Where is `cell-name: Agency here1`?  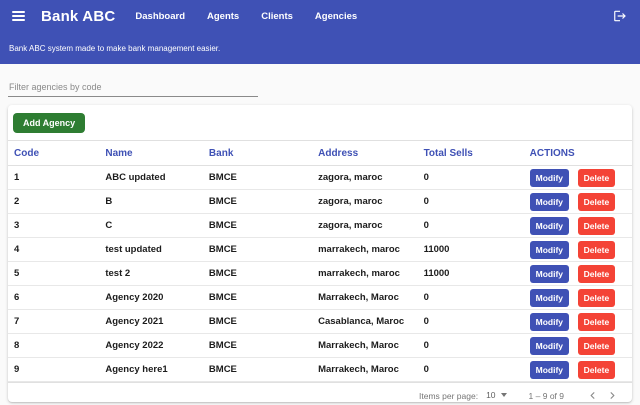 cell-name: Agency here1 is located at coordinates (136, 369).